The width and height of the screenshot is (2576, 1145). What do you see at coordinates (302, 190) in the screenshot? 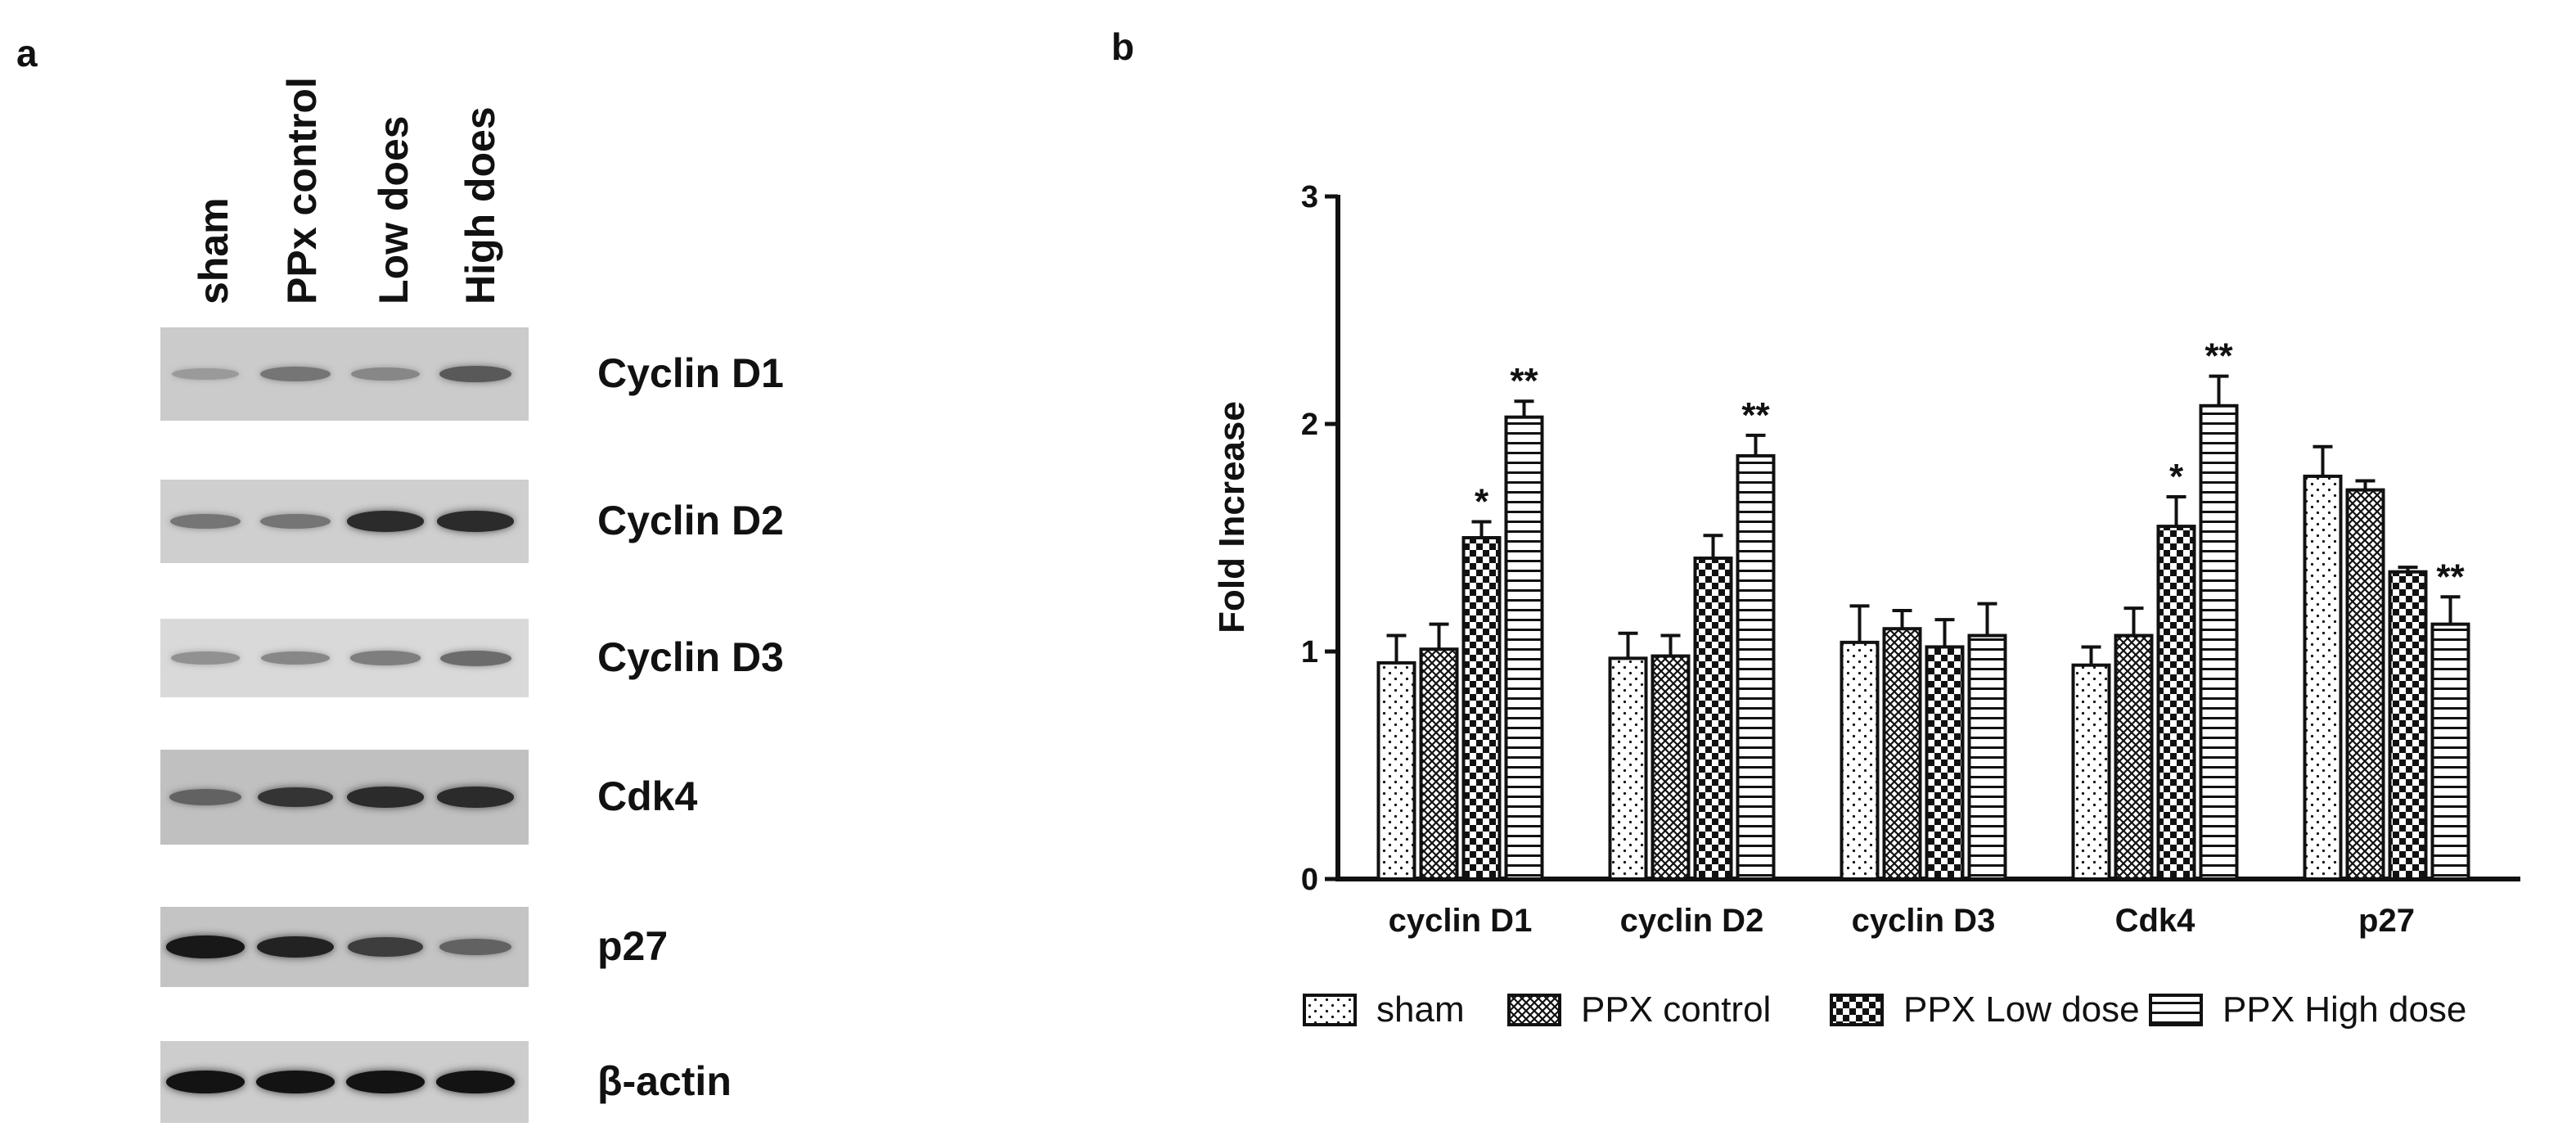
I see `lane-label: PPx control` at bounding box center [302, 190].